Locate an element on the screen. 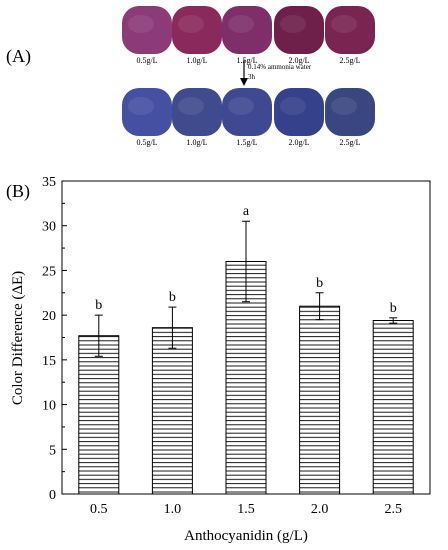 The width and height of the screenshot is (448, 550). y-axis-label: Color Difference (ΔE) is located at coordinates (18, 338).